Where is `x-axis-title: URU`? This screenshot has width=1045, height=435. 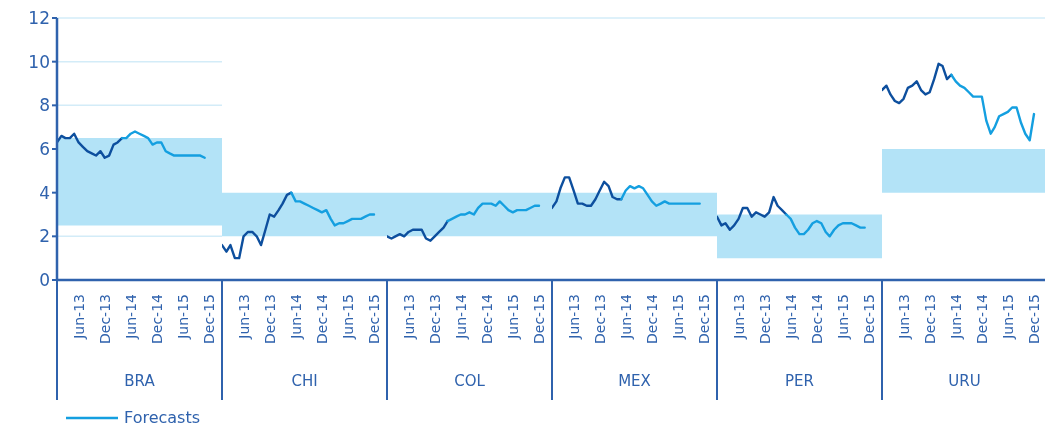
x-axis-title: URU is located at coordinates (964, 381).